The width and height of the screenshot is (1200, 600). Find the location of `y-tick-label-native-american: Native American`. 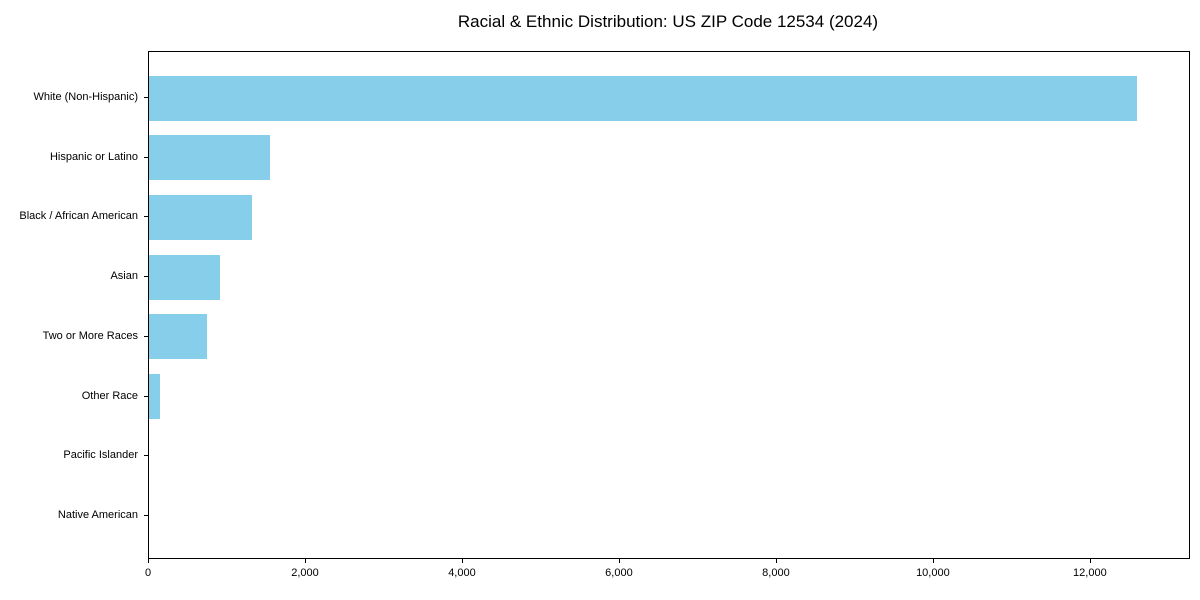

y-tick-label-native-american: Native American is located at coordinates (97, 514).